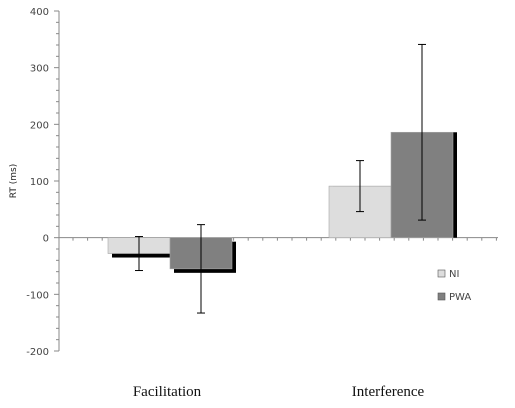  Describe the element at coordinates (454, 274) in the screenshot. I see `legend-label-ni: NI` at that location.